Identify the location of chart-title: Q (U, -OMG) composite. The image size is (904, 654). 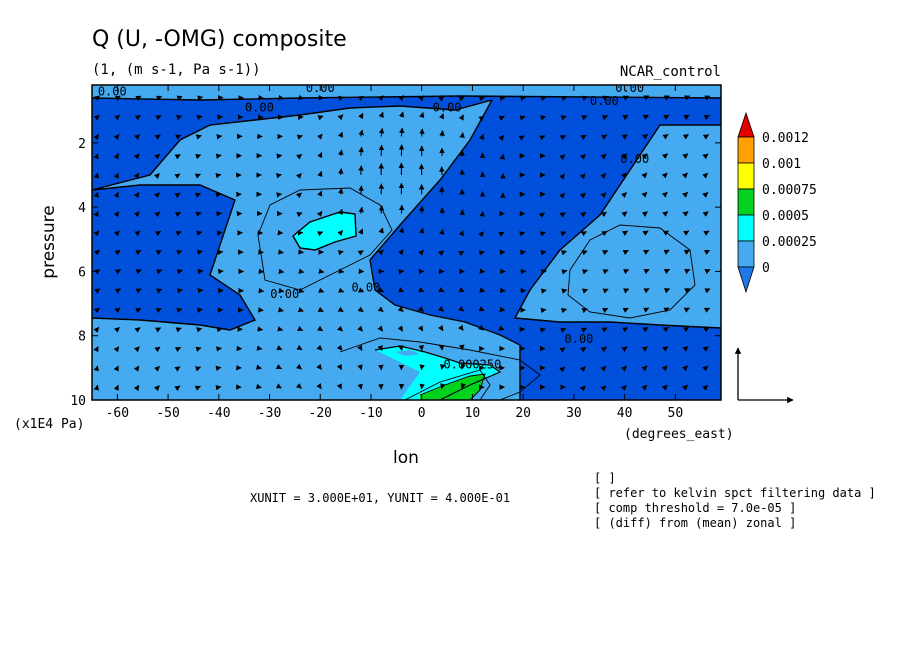
(219, 39).